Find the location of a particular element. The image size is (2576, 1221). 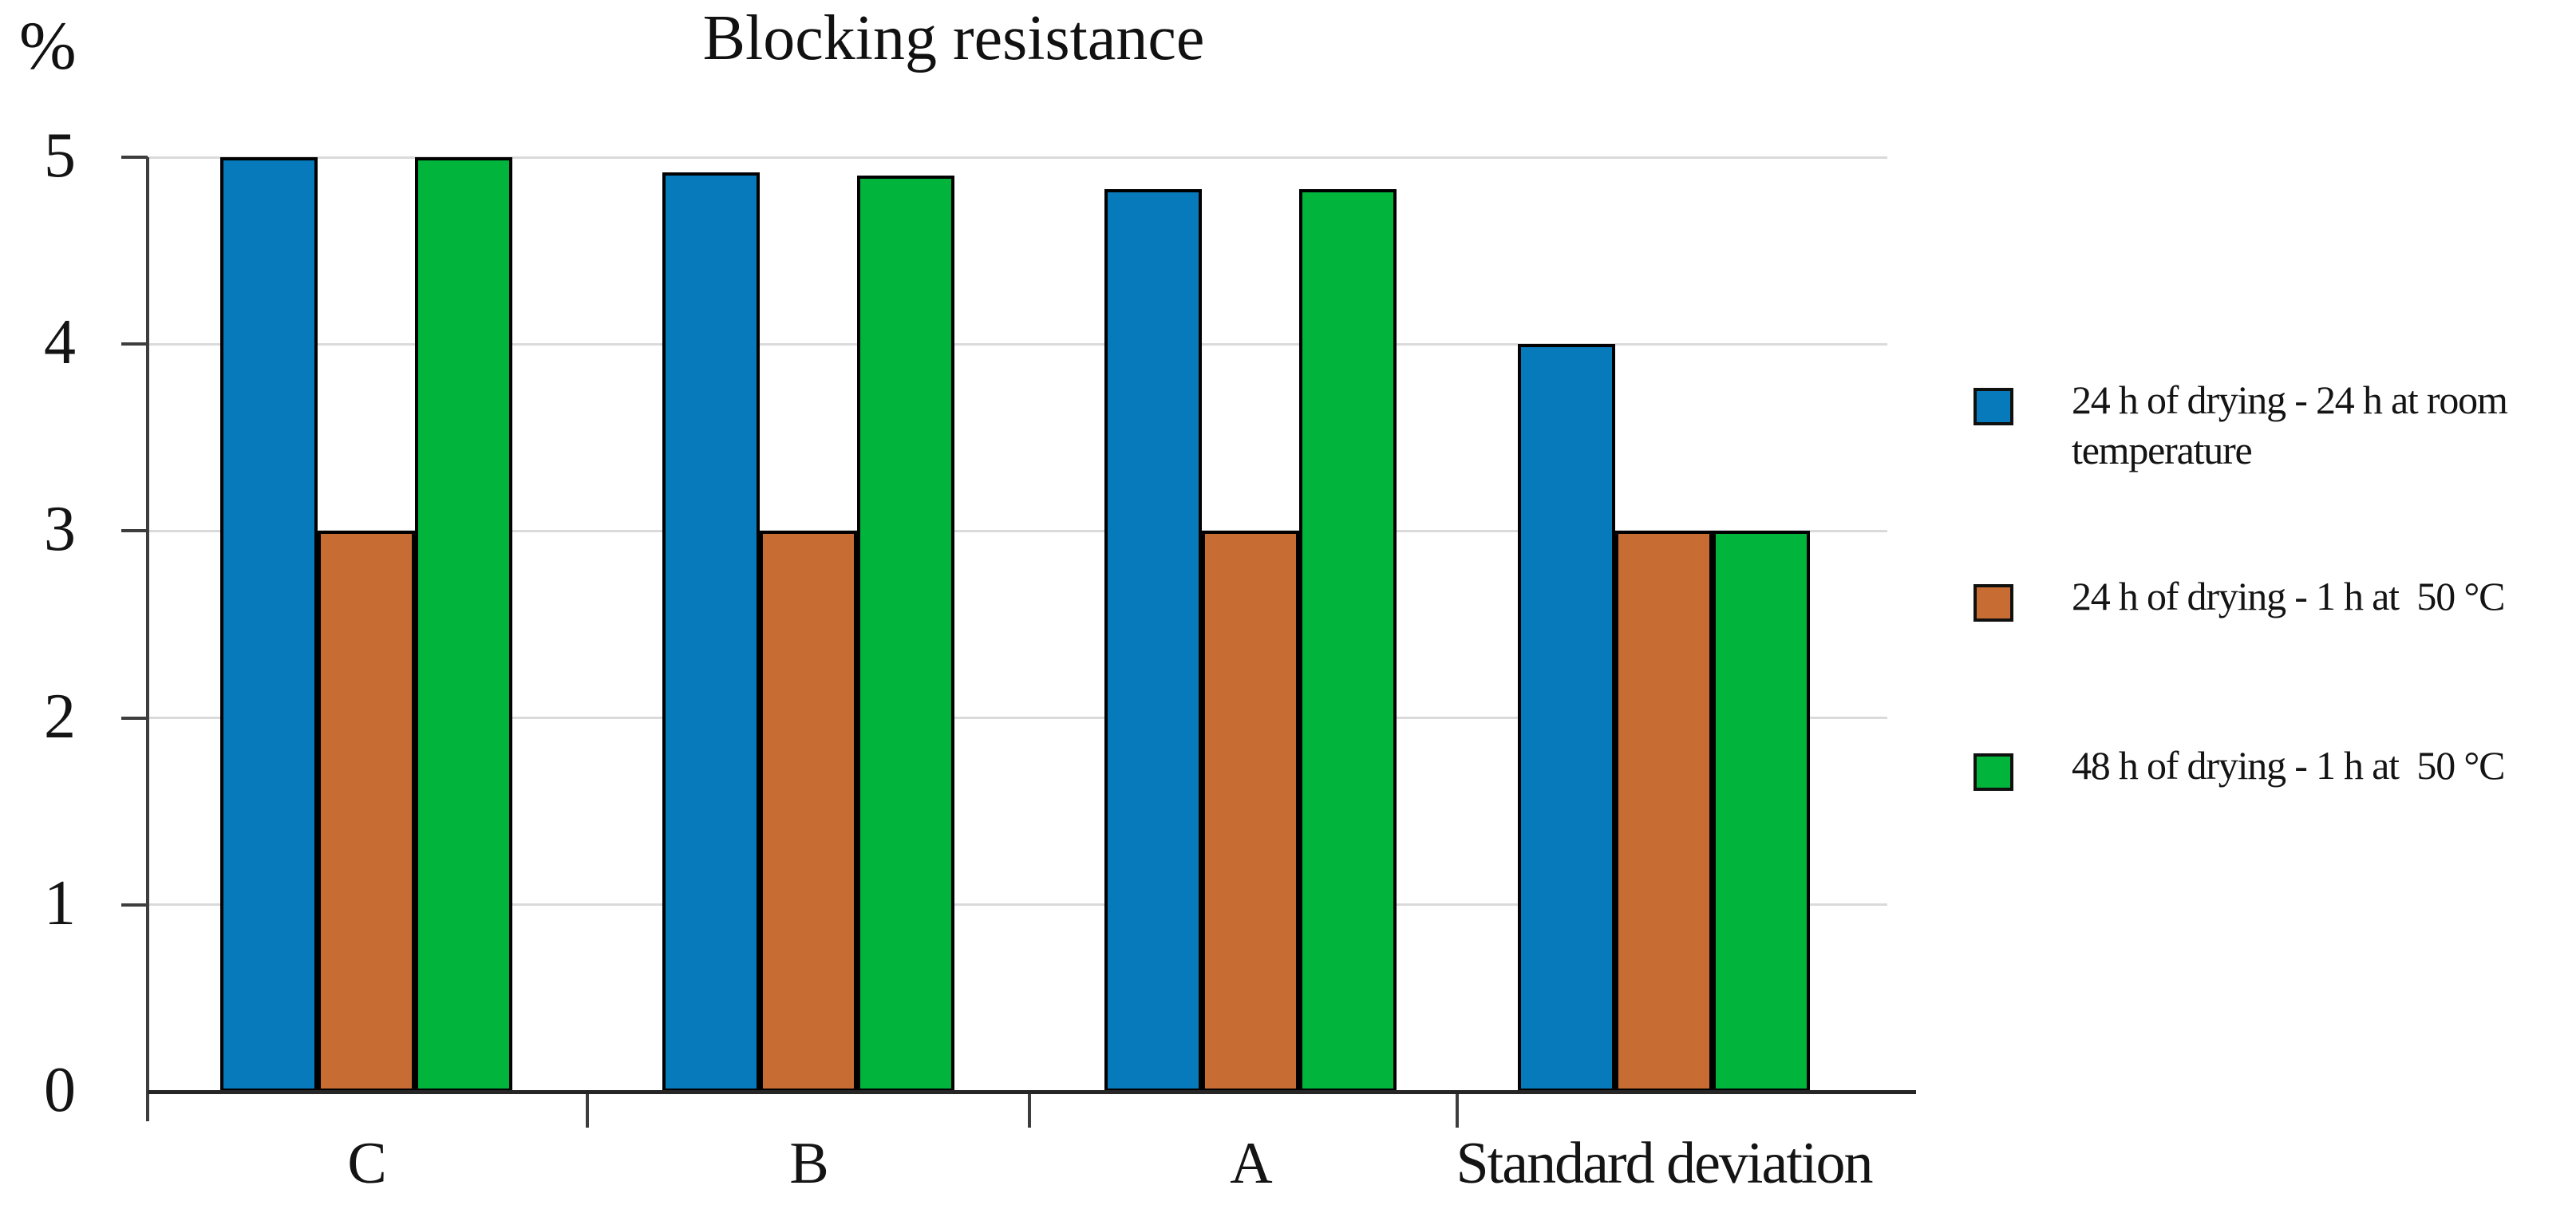

legend-item-1: 24 h of drying - 1 h at 50 °C is located at coordinates (2271, 596).